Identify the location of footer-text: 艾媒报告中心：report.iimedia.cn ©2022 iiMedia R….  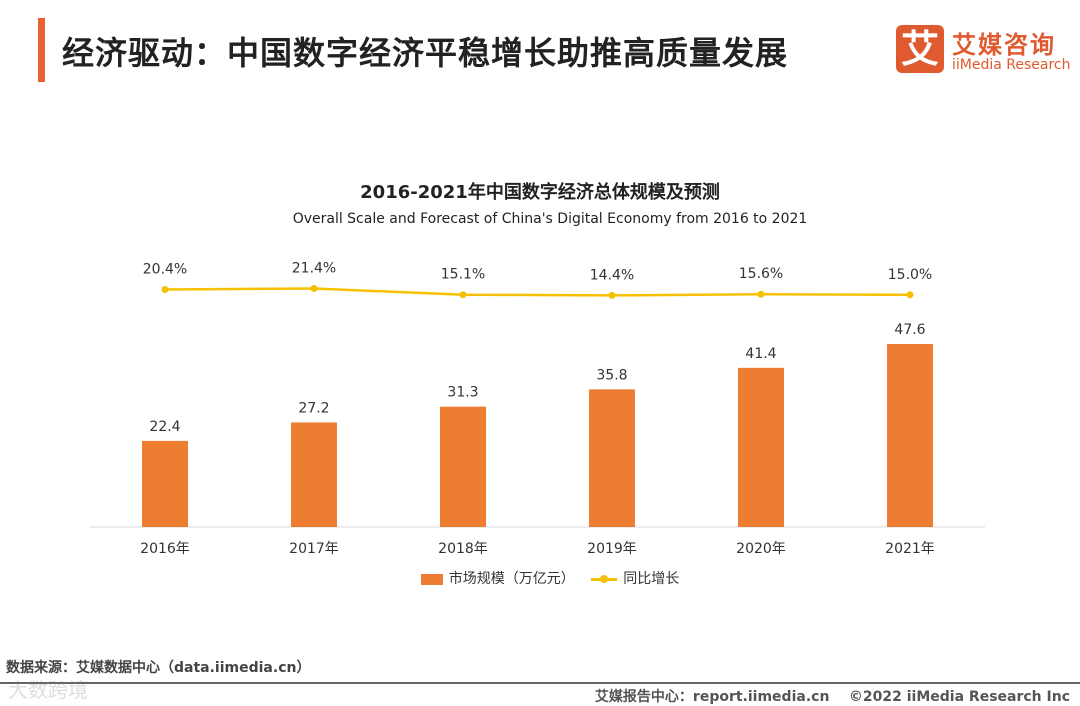
(832, 696).